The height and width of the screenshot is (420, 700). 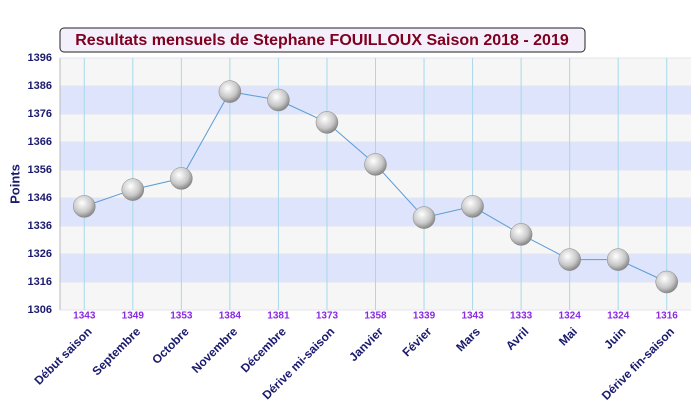 I want to click on x-tick-label: Septembre, so click(x=116, y=351).